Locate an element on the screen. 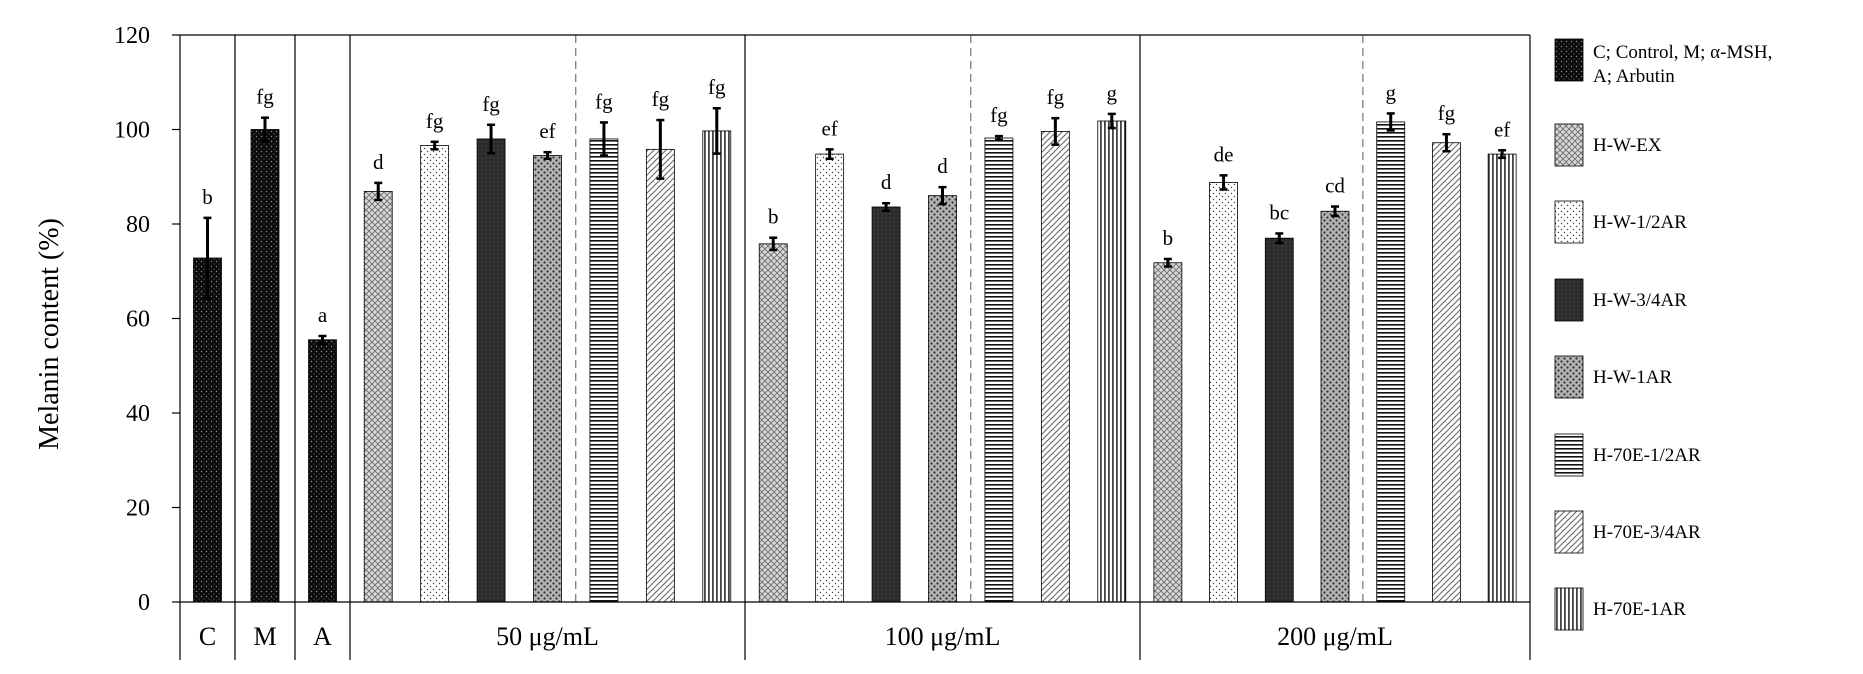 This screenshot has height=674, width=1863. y-tick-label: 40 is located at coordinates (138, 414).